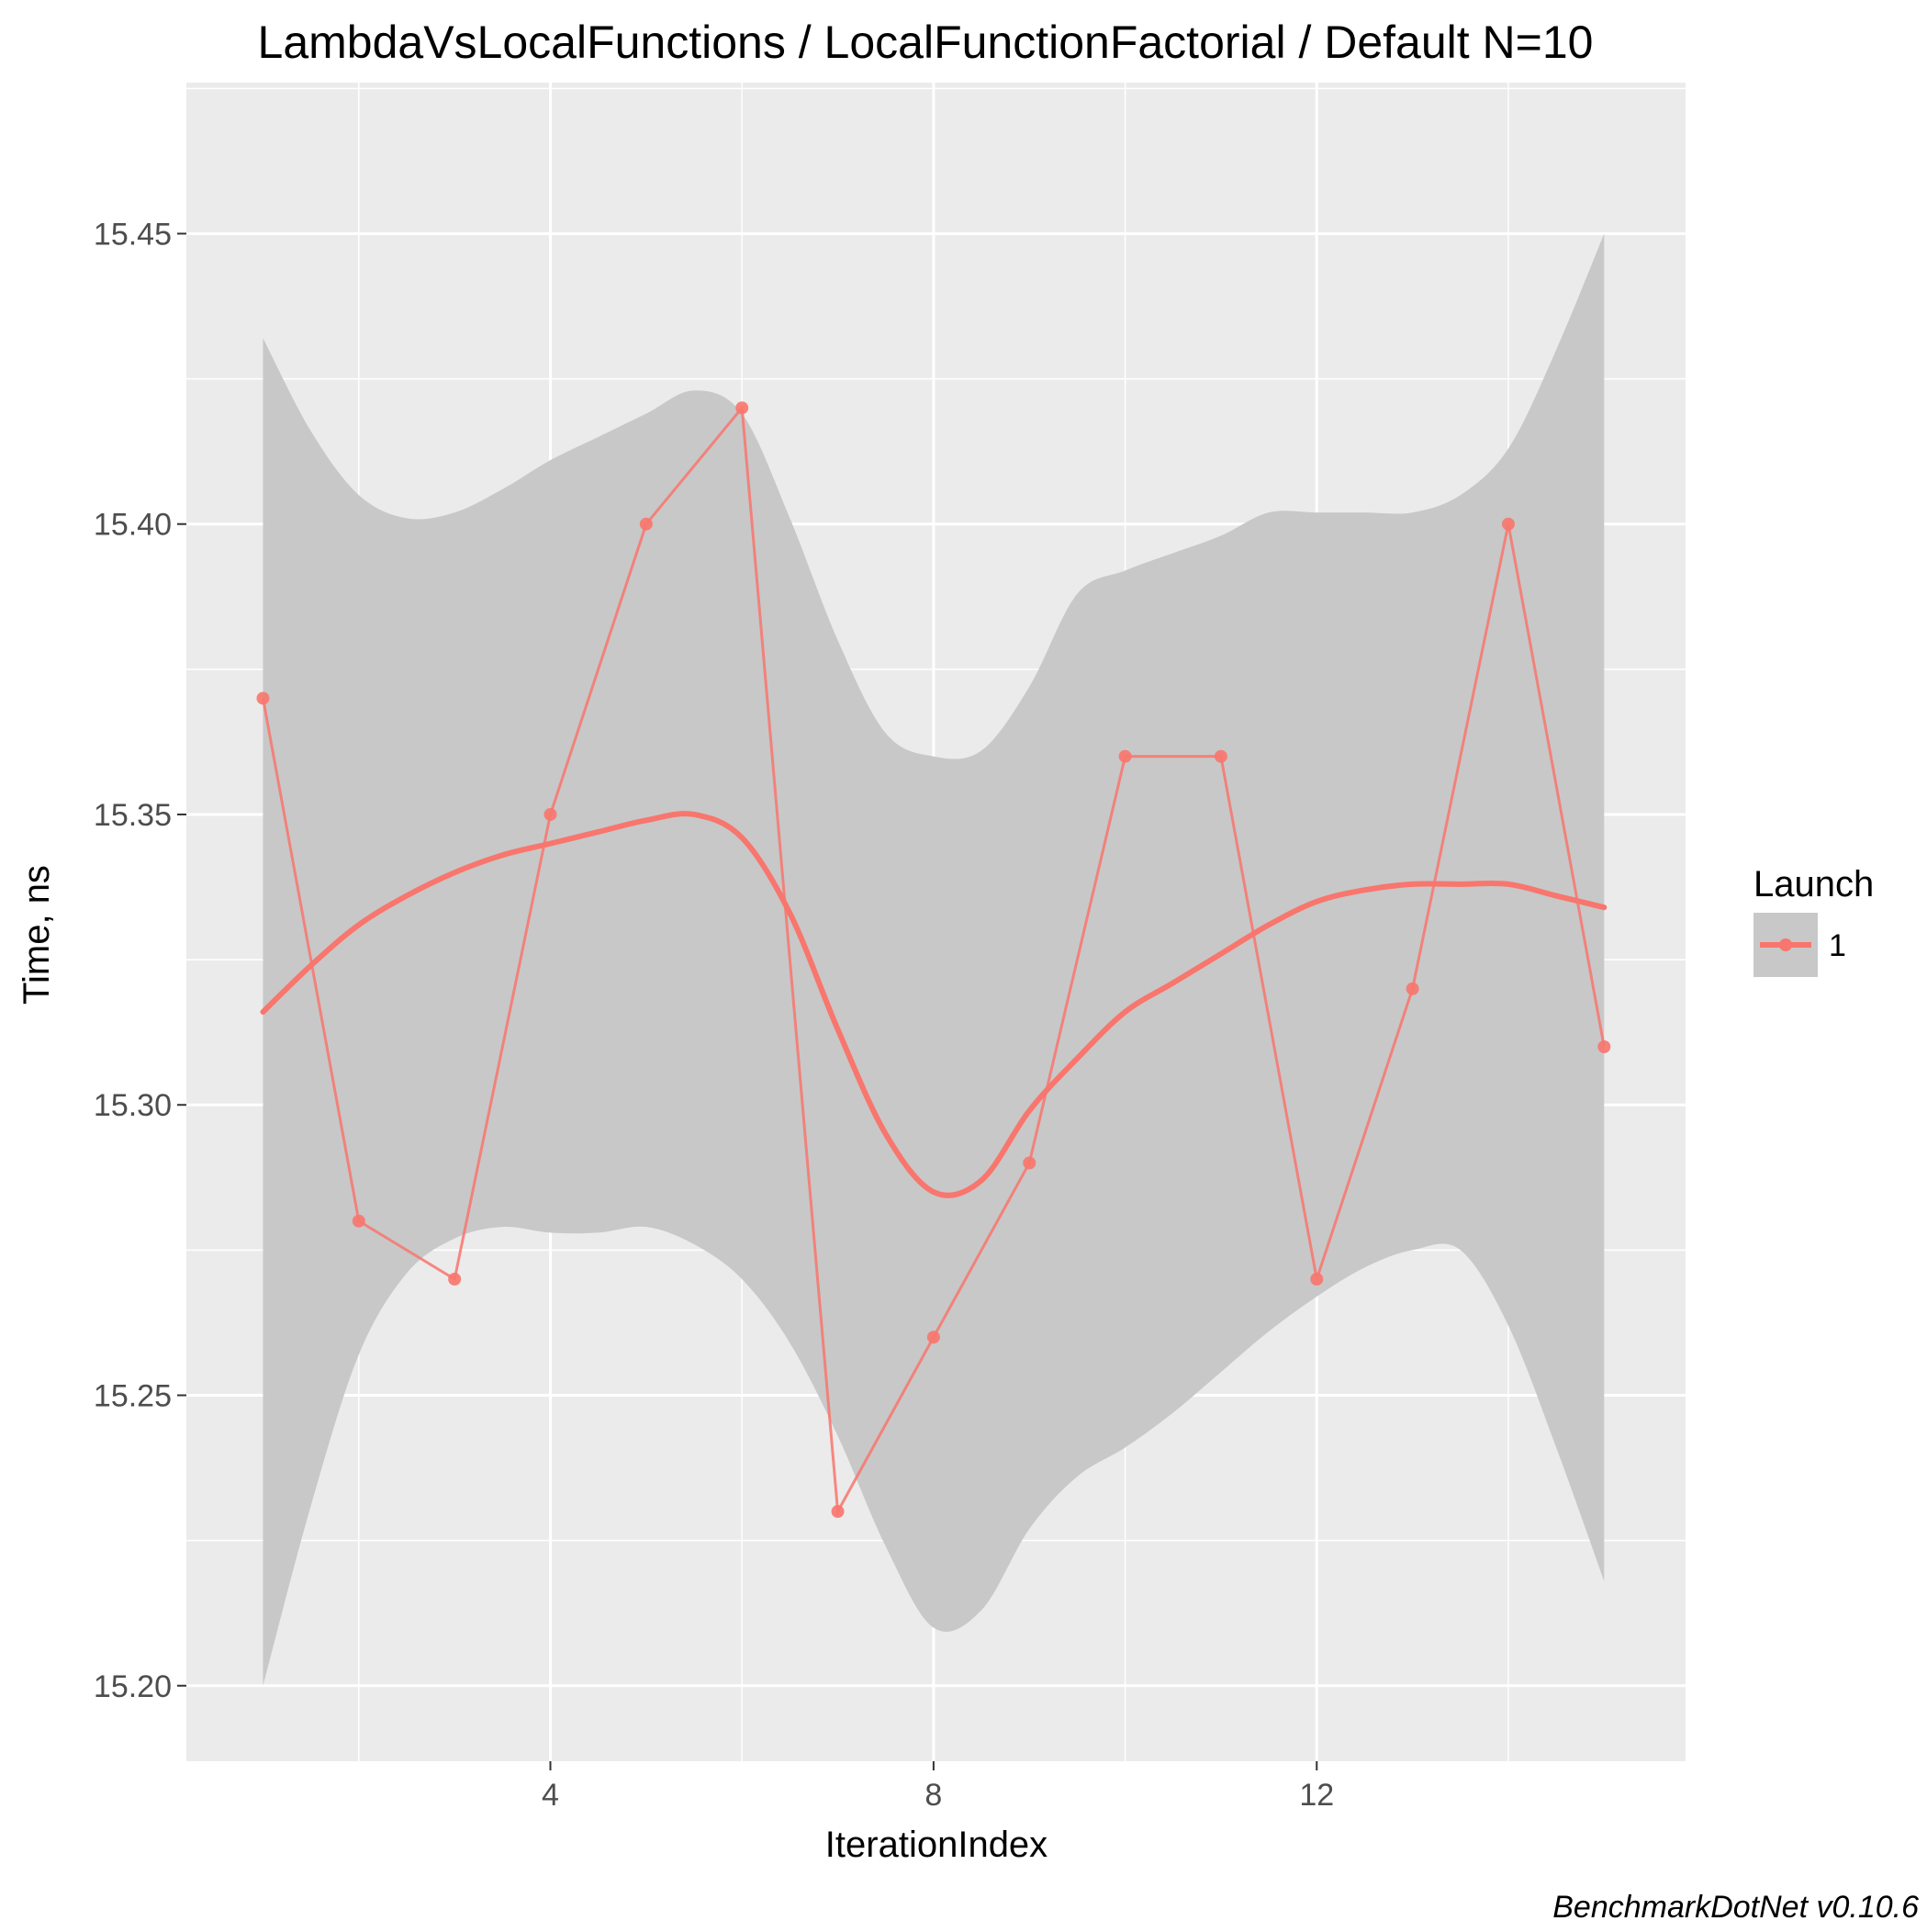 This screenshot has width=1927, height=1932. What do you see at coordinates (1814, 920) in the screenshot?
I see `legend: Launch 1` at bounding box center [1814, 920].